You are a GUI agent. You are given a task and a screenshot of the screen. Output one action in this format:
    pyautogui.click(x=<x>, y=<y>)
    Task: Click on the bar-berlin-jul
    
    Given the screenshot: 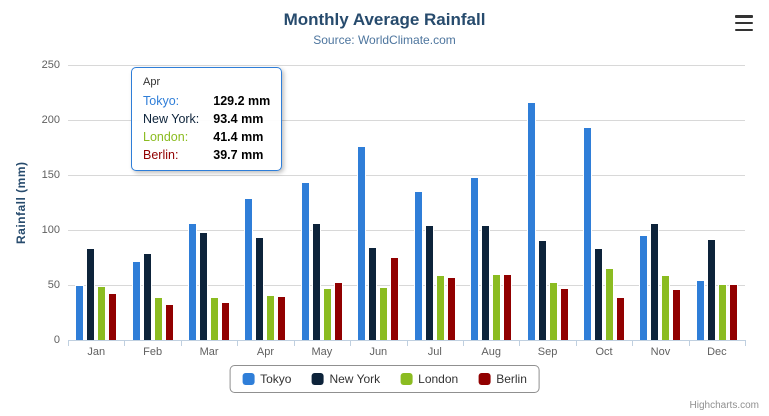 What is the action you would take?
    pyautogui.click(x=451, y=308)
    